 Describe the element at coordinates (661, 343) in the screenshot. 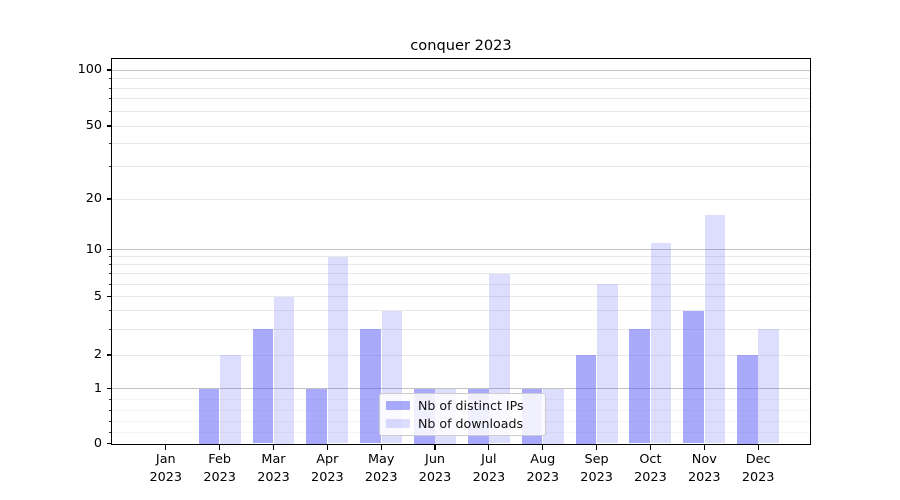

I see `bar-downloads-oct` at that location.